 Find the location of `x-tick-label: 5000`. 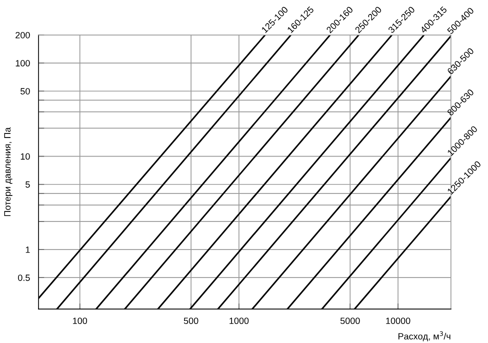

x-tick-label: 5000 is located at coordinates (350, 321).